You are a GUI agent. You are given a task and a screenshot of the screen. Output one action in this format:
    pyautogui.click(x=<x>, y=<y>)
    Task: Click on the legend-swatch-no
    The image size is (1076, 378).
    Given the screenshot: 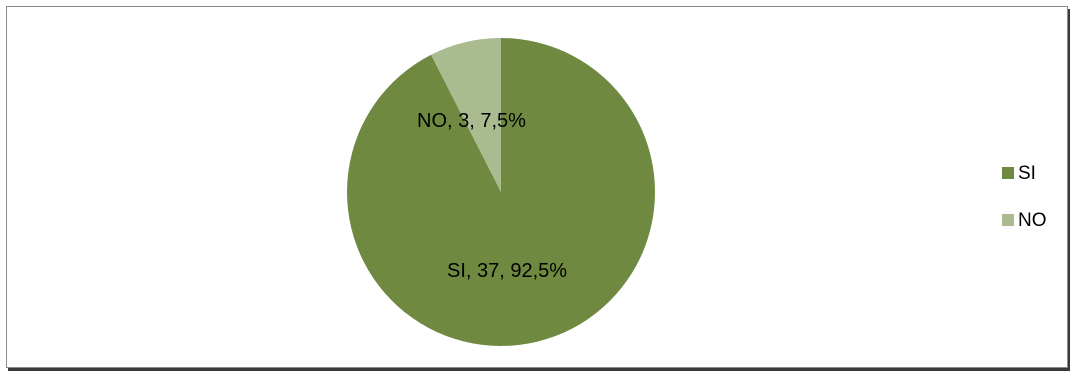 What is the action you would take?
    pyautogui.click(x=1008, y=220)
    